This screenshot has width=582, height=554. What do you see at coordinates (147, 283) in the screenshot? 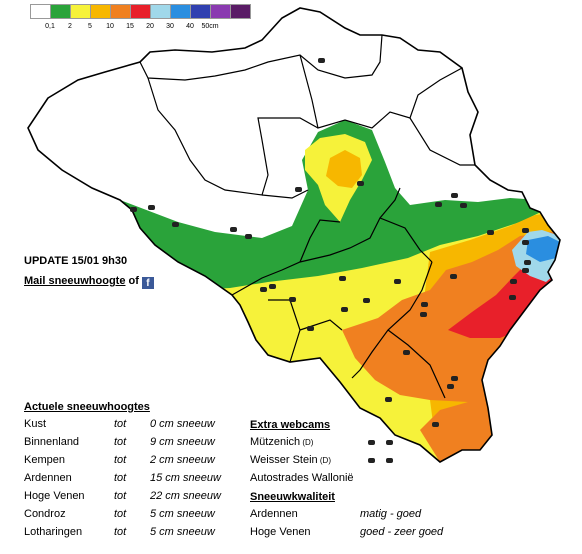
I see `facebook-icon: f` at bounding box center [147, 283].